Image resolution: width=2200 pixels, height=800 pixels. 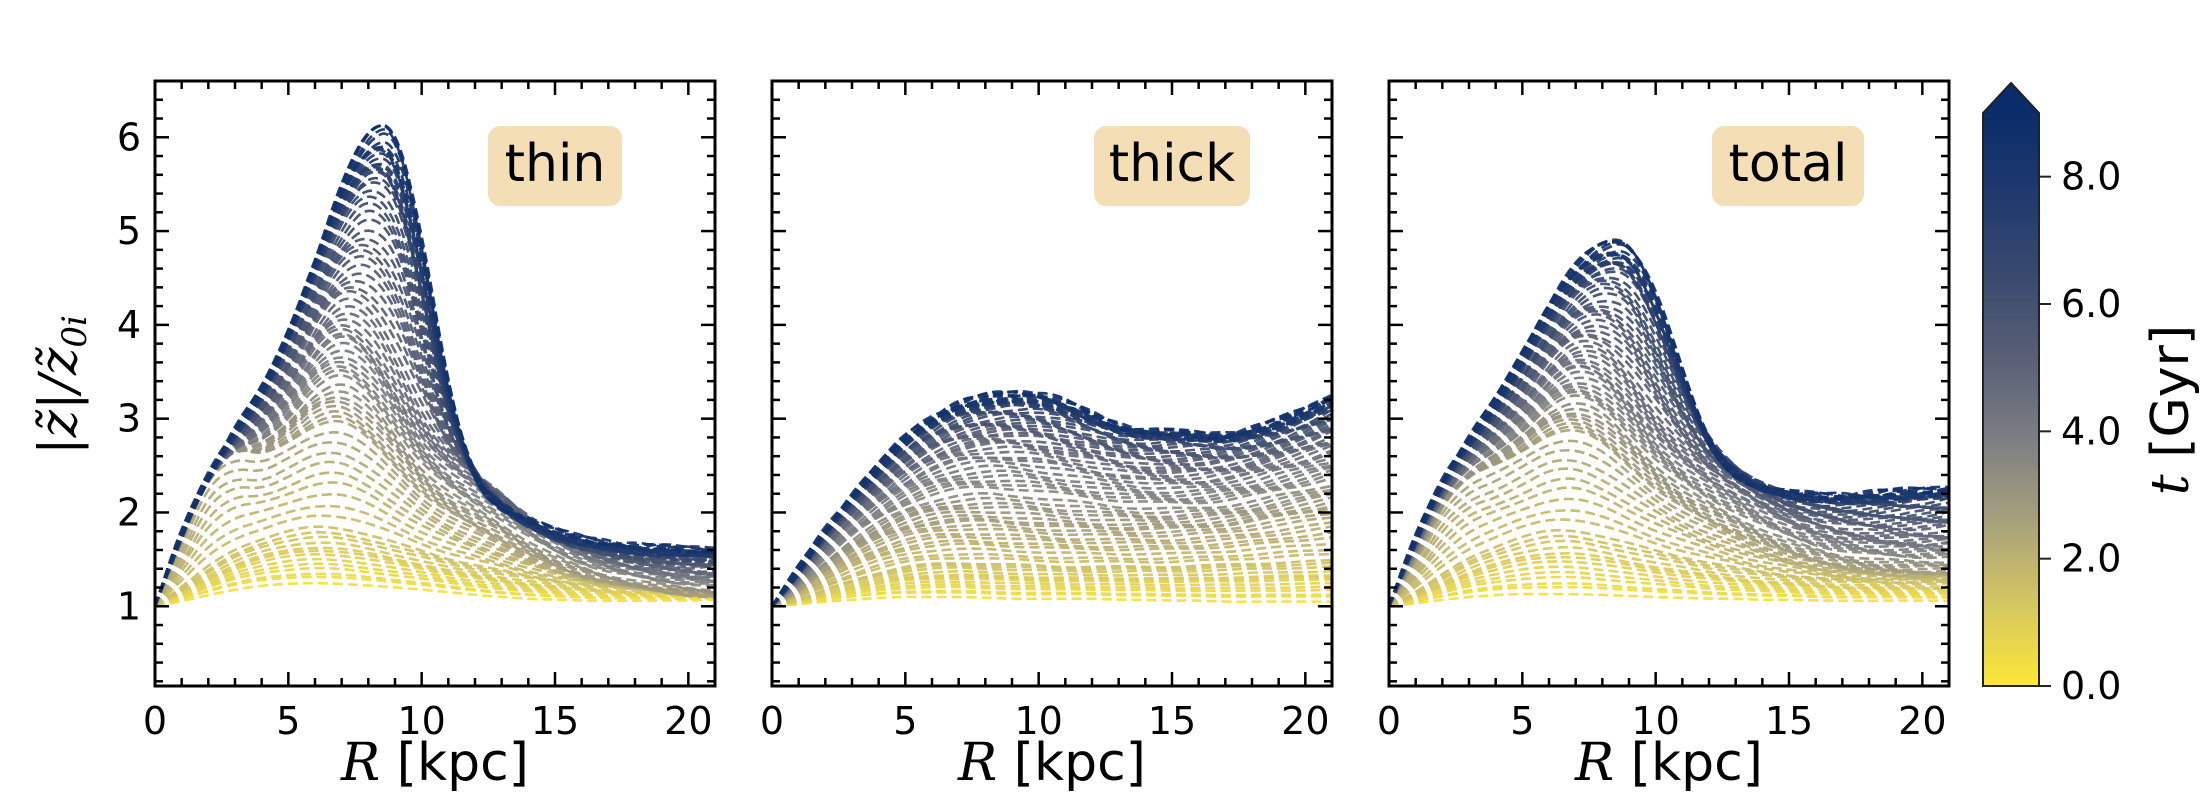 I want to click on svg-text: total, so click(x=1788, y=164).